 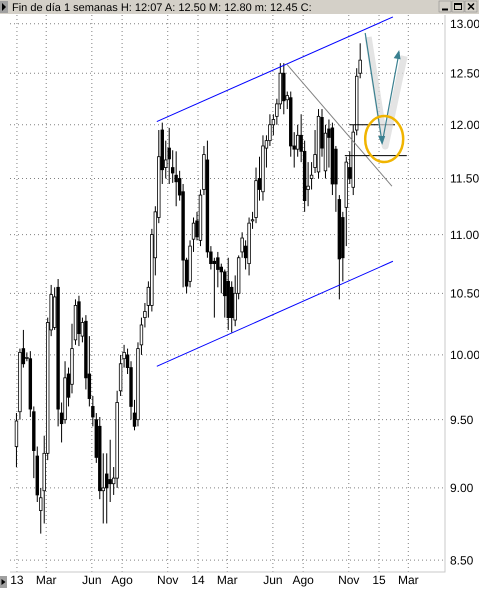 I want to click on x-tick-label: 15, so click(x=379, y=580).